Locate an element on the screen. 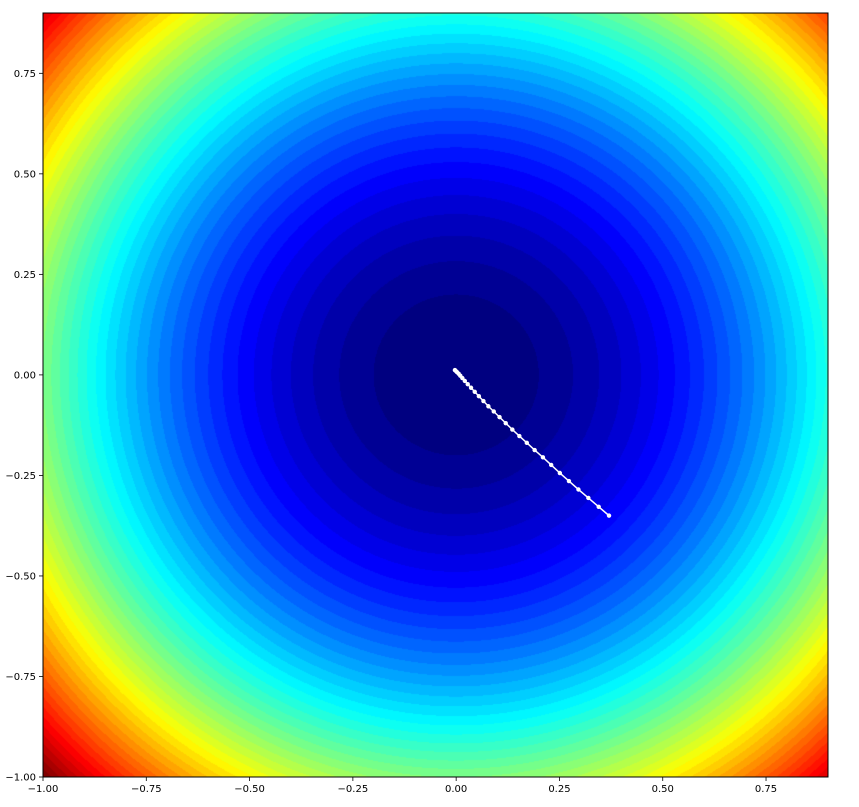 The width and height of the screenshot is (859, 807). x-tick-label: −1.00 is located at coordinates (43, 789).